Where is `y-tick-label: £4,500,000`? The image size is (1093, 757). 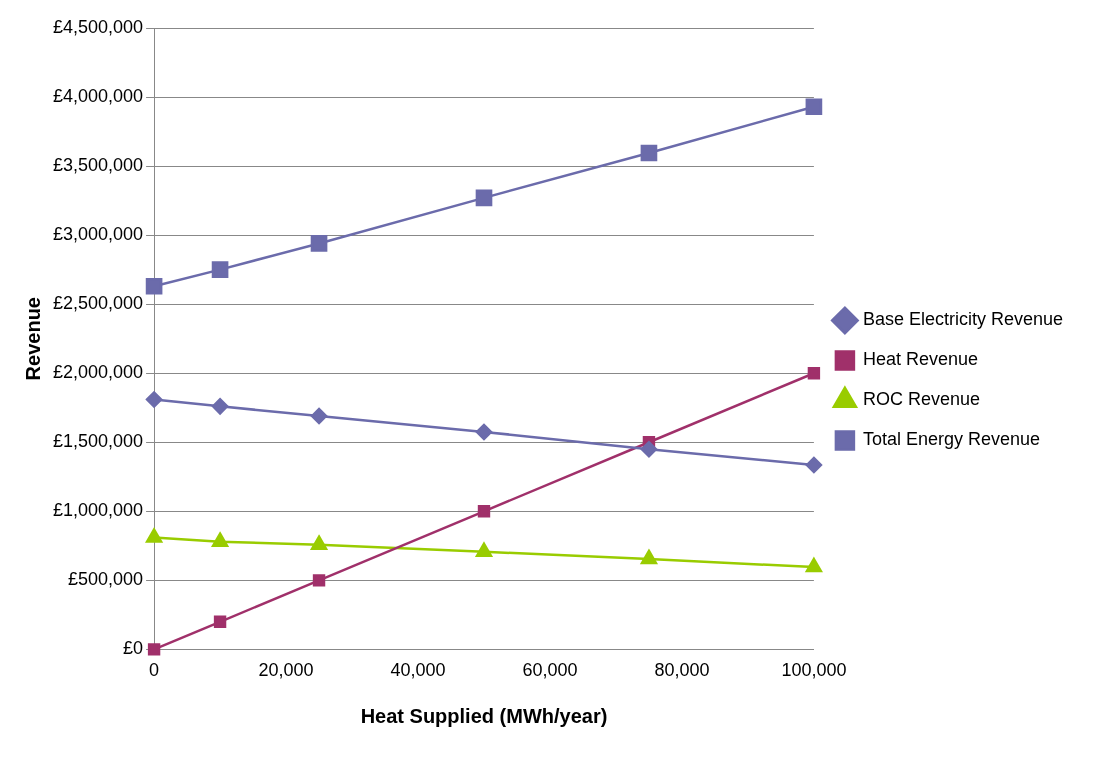
y-tick-label: £4,500,000 is located at coordinates (98, 26).